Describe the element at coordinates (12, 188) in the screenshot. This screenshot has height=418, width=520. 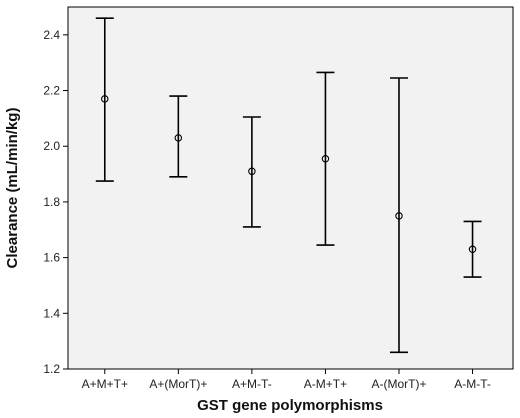
I see `y-axis-title: Clearance (mL/min/kg)` at that location.